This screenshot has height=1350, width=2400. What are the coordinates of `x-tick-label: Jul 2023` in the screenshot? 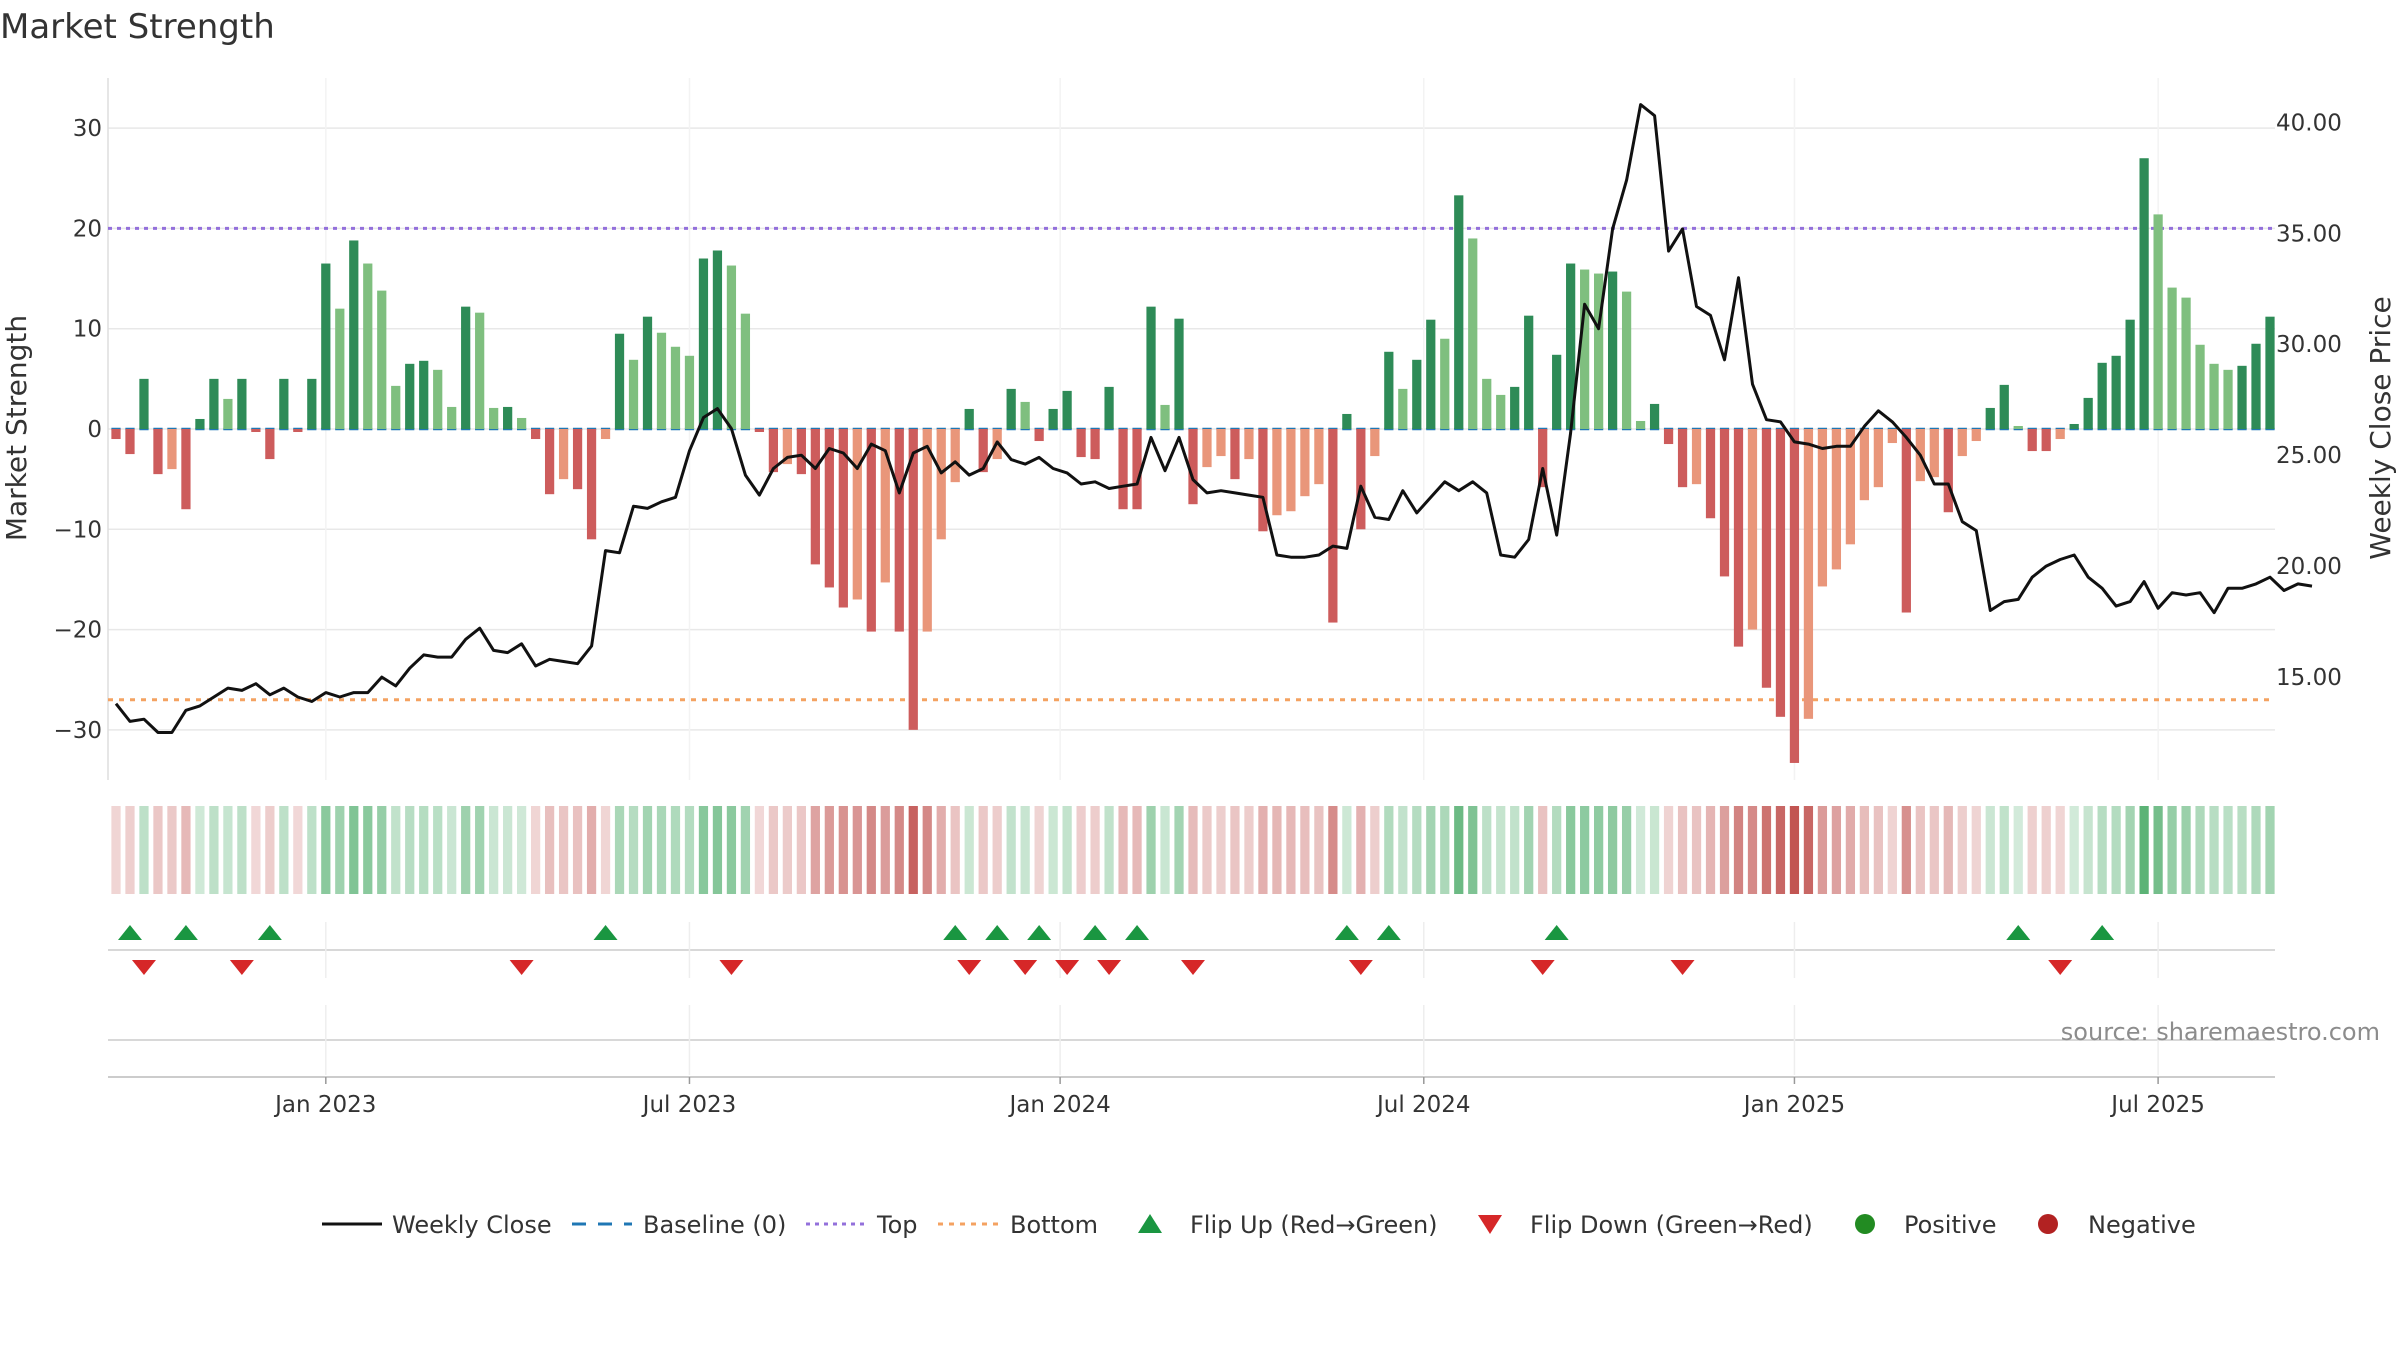 It's located at (689, 1105).